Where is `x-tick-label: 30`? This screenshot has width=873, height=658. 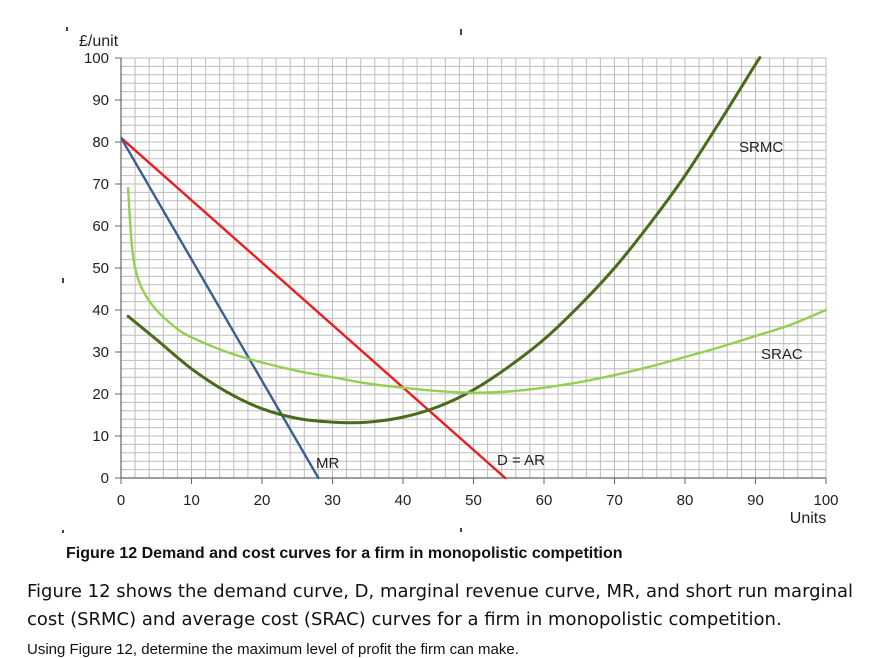
x-tick-label: 30 is located at coordinates (332, 500).